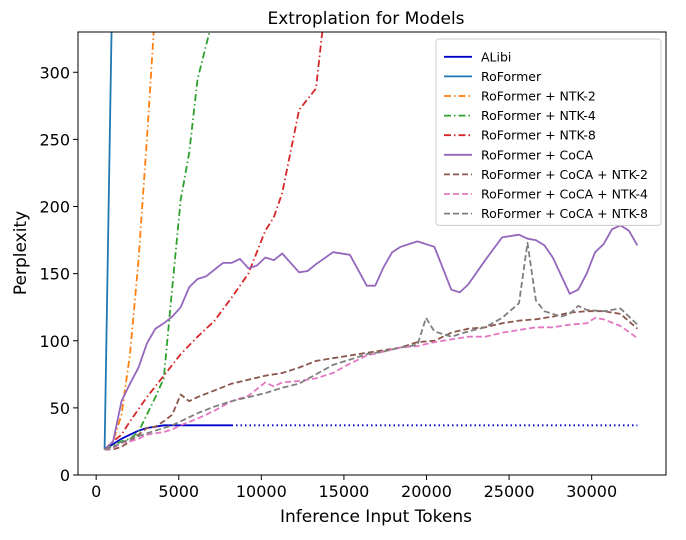  I want to click on legend-box, so click(548, 132).